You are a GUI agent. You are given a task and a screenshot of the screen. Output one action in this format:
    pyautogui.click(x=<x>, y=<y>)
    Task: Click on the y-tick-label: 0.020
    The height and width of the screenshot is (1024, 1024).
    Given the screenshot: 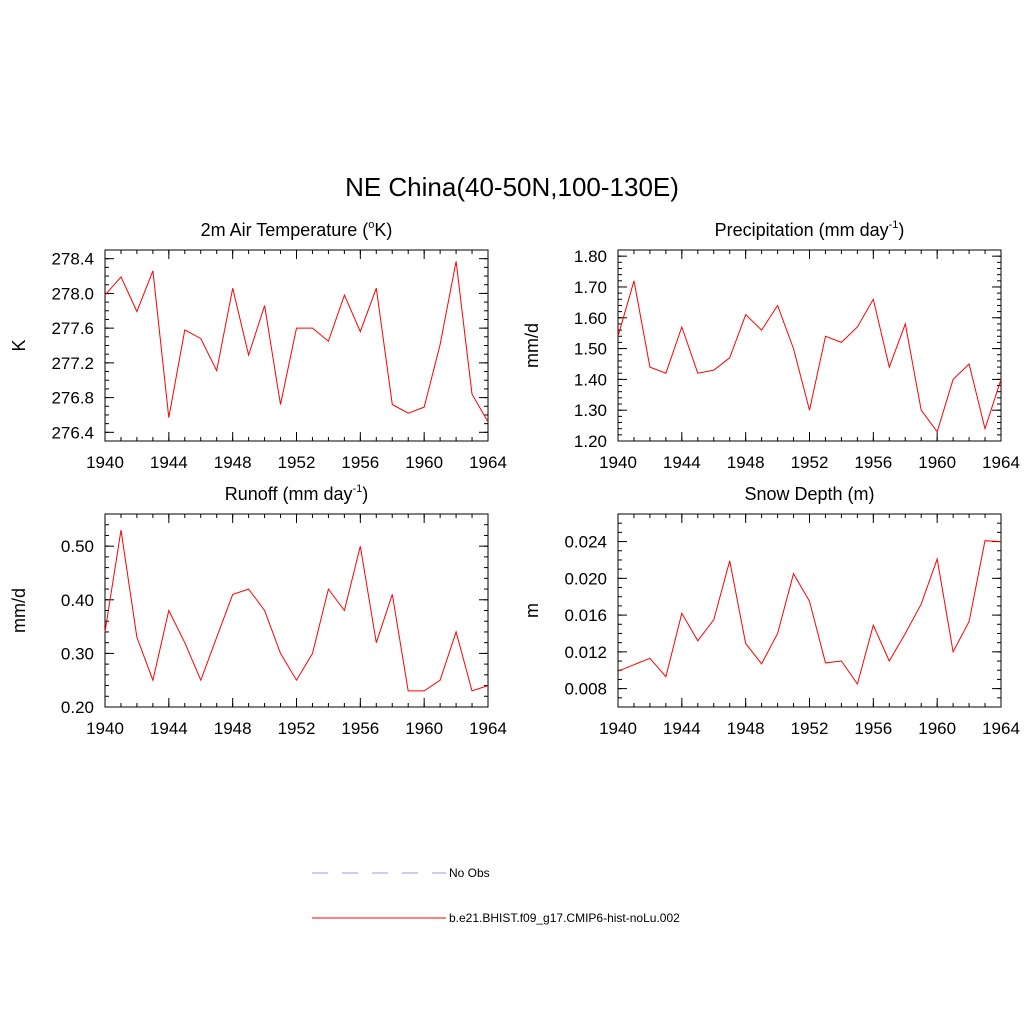 What is the action you would take?
    pyautogui.click(x=585, y=578)
    